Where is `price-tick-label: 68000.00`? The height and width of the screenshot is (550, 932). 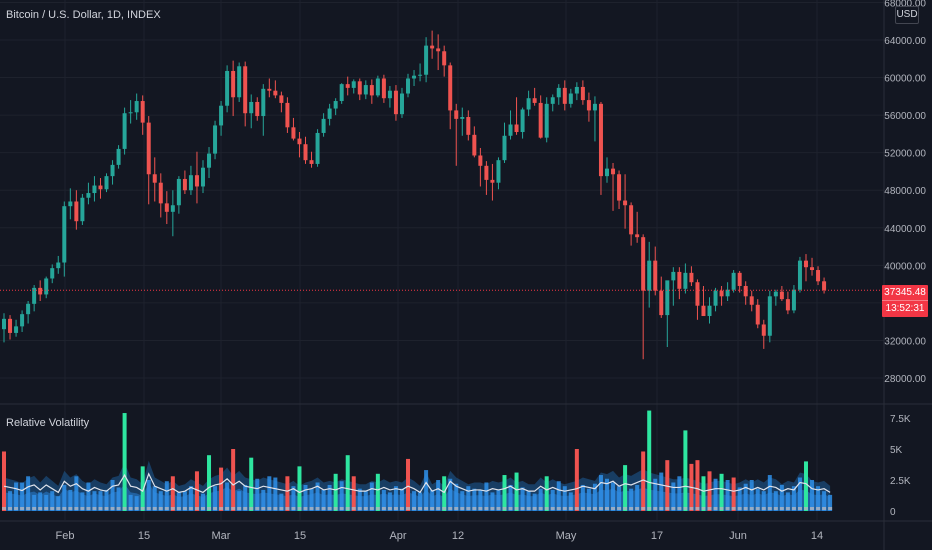
price-tick-label: 68000.00 is located at coordinates (905, 4).